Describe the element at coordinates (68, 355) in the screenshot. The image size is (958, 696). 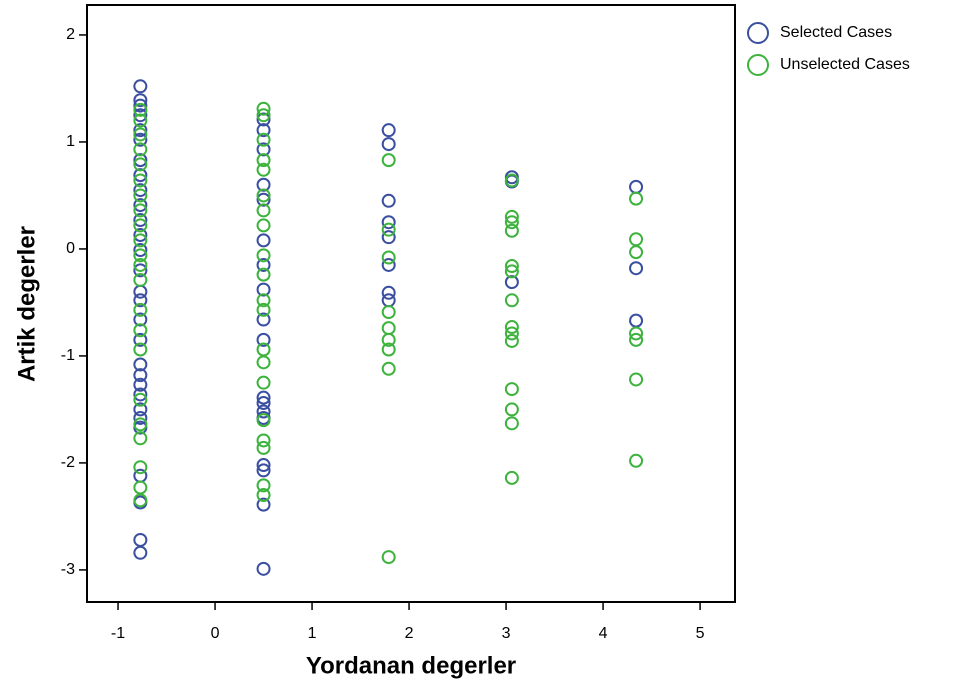
I see `y-tick-label: -1` at that location.